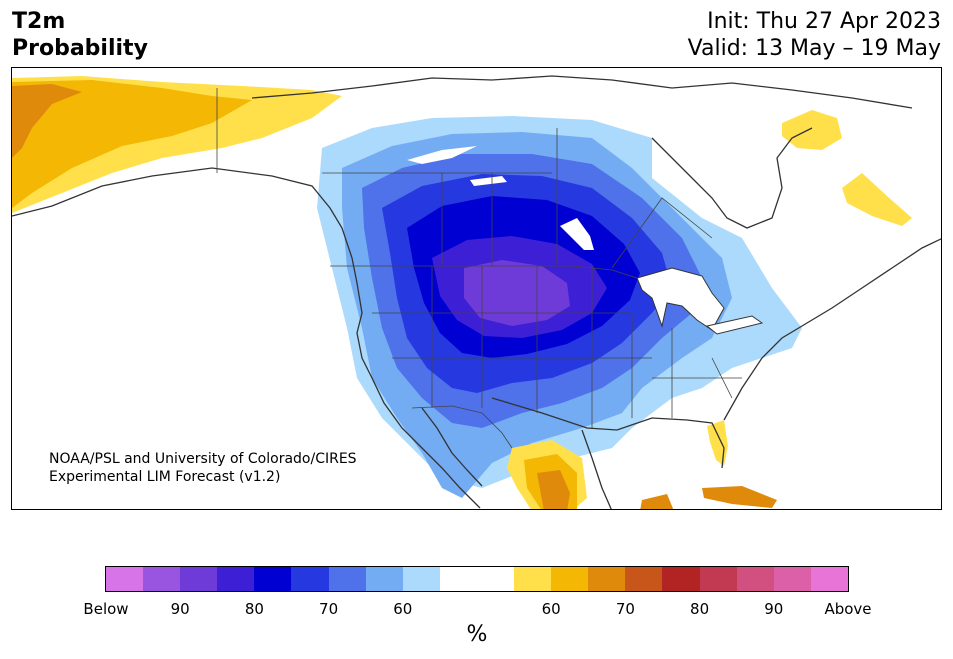 The image size is (953, 659). I want to click on us-states, so click(557, 347).